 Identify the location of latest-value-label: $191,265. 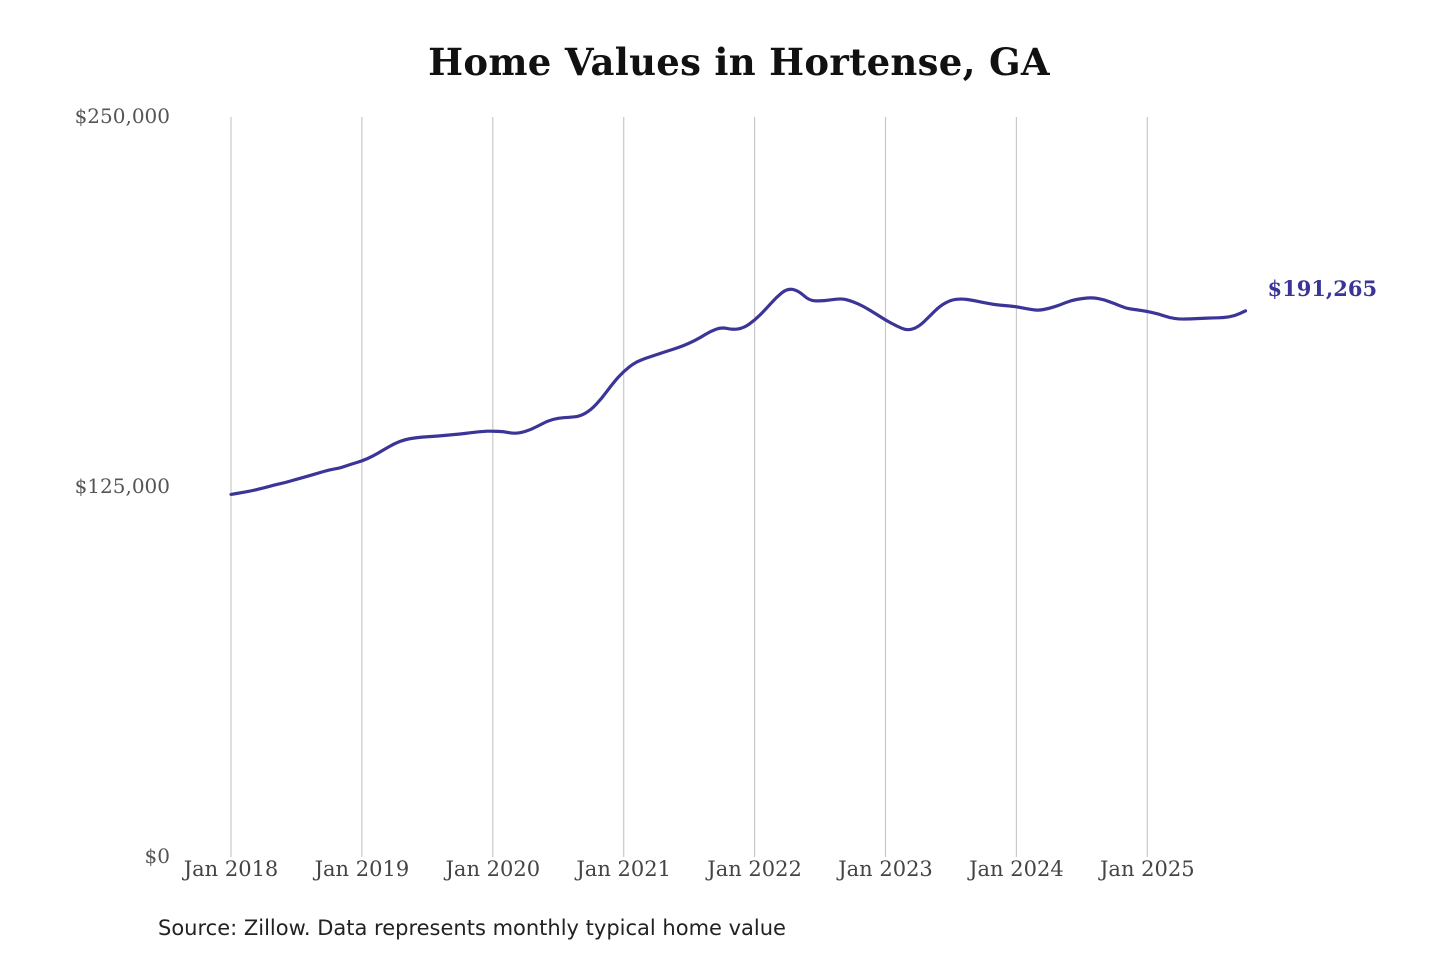
(1322, 288).